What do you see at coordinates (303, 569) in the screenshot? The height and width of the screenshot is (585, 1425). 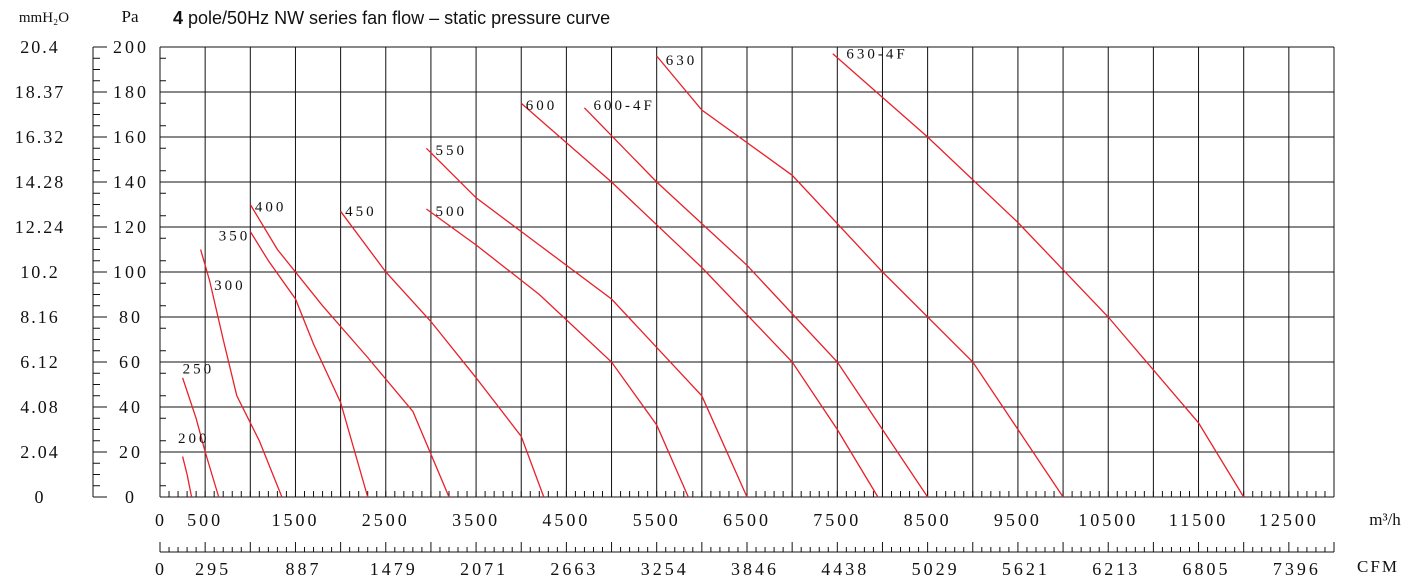 I see `cfm-tick-label: 887` at bounding box center [303, 569].